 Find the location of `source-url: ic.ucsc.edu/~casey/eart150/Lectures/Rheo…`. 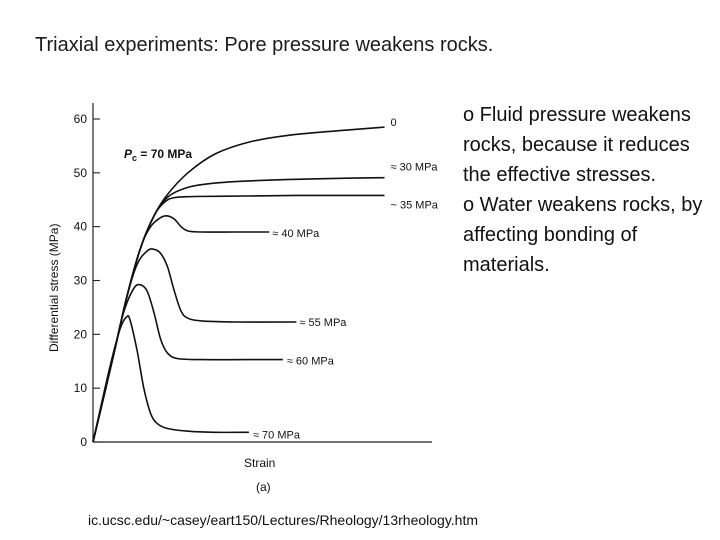

source-url: ic.ucsc.edu/~casey/eart150/Lectures/Rheo… is located at coordinates (283, 520).